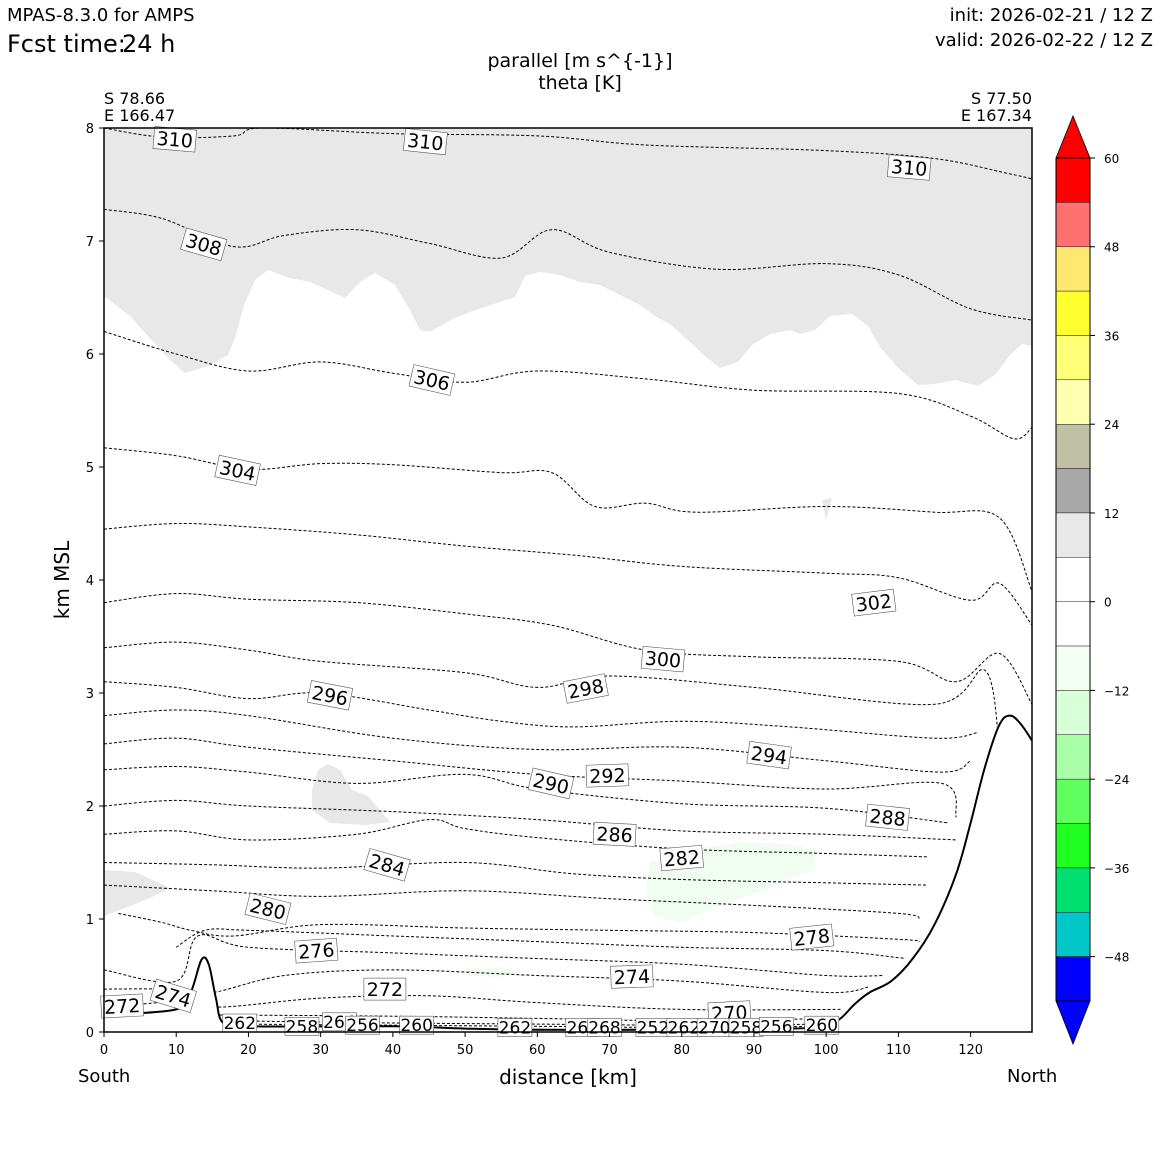 The image size is (1160, 1160). Describe the element at coordinates (90, 1033) in the screenshot. I see `y-tick-label: 0` at that location.